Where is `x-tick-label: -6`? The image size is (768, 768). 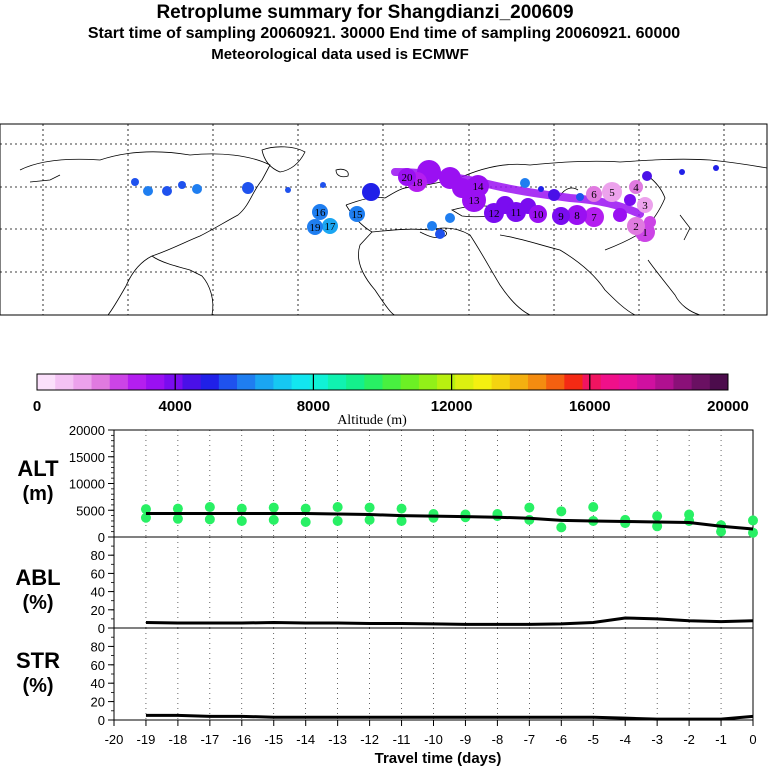 x-tick-label: -6 is located at coordinates (562, 739).